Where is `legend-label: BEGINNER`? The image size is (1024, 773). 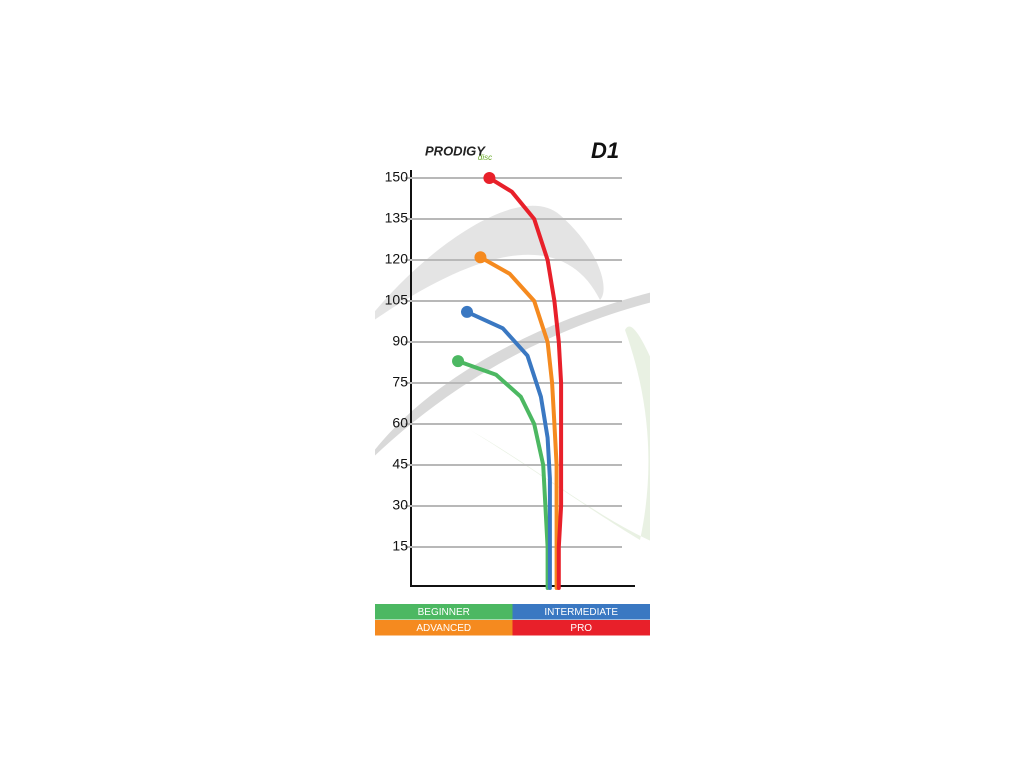 legend-label: BEGINNER is located at coordinates (444, 612).